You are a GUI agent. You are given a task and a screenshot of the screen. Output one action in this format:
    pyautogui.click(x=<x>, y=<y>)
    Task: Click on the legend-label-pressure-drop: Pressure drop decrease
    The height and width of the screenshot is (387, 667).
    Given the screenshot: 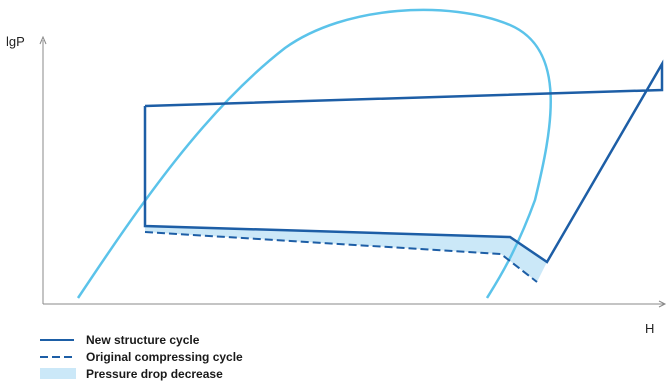 What is the action you would take?
    pyautogui.click(x=154, y=373)
    